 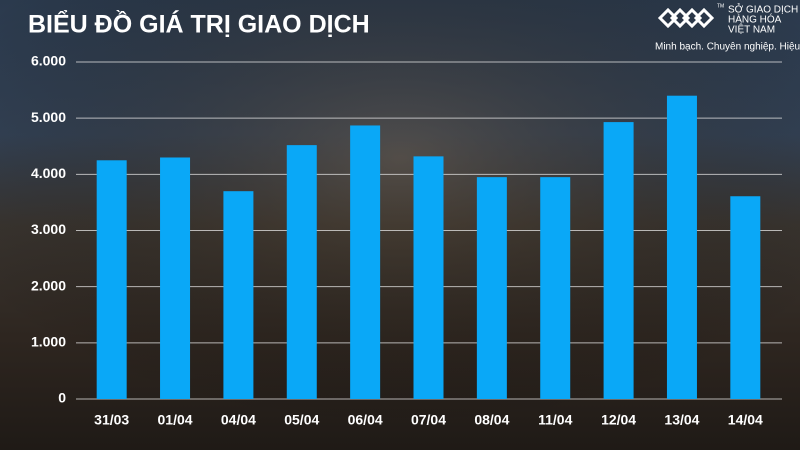 I want to click on brand-logo, so click(x=686, y=18).